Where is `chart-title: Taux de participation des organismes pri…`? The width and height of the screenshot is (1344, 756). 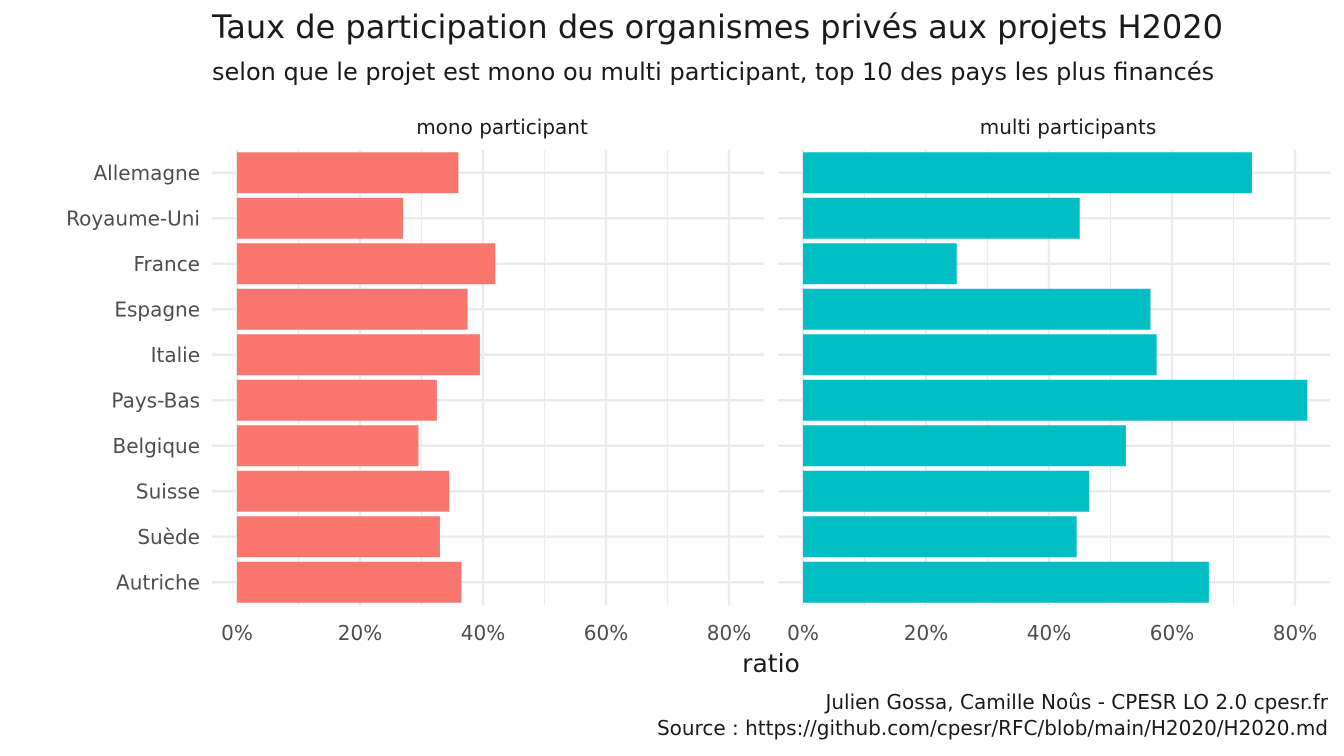 chart-title: Taux de participation des organismes pri… is located at coordinates (717, 27).